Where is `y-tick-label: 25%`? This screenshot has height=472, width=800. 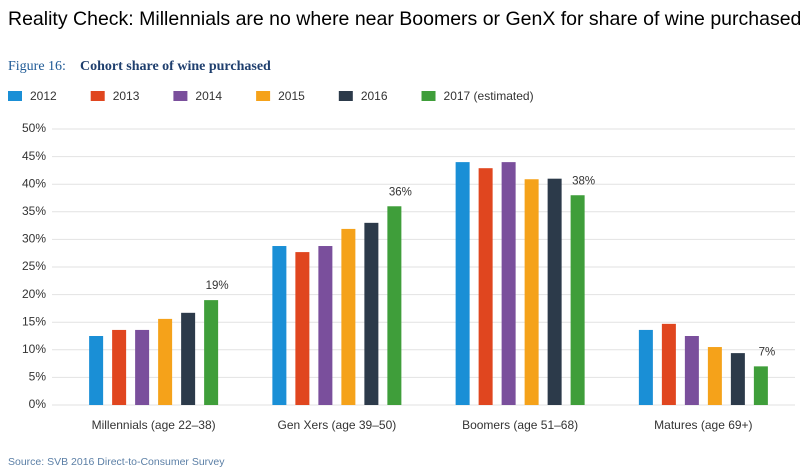
y-tick-label: 25% is located at coordinates (34, 266).